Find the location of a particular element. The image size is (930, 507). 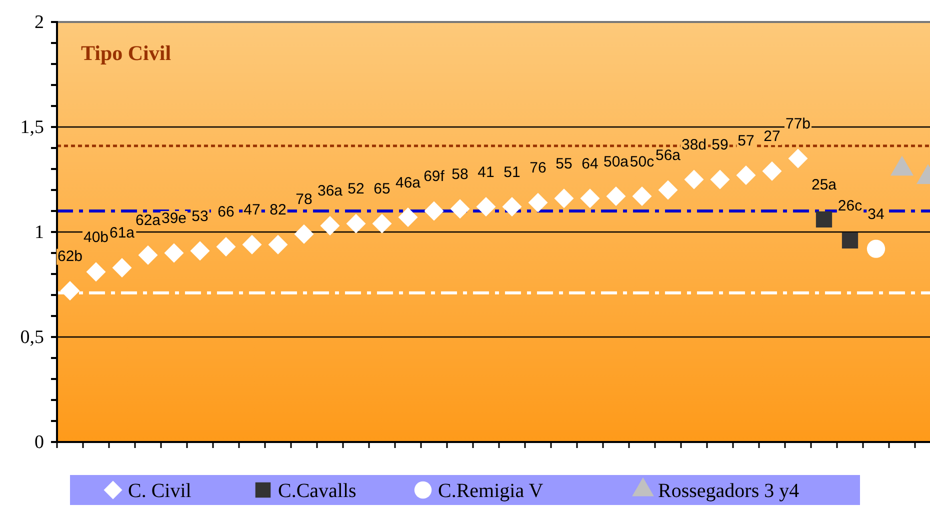

annotation: 55 is located at coordinates (564, 163).